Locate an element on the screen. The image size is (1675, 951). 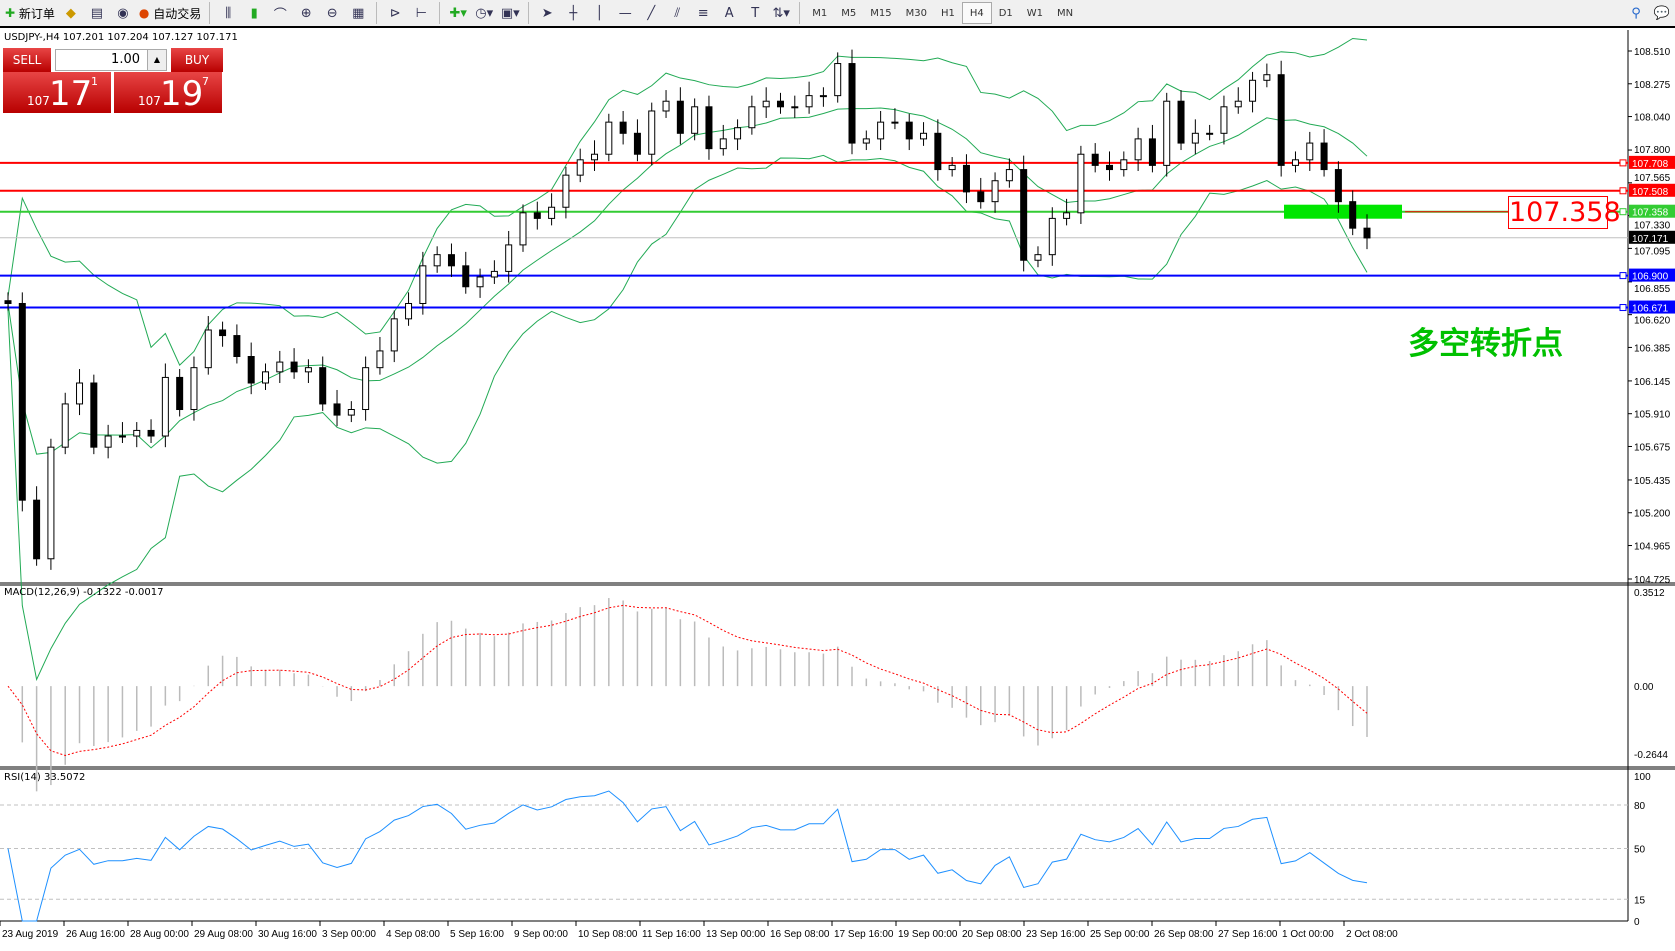
price-tick-label: 105.675 is located at coordinates (1652, 447).